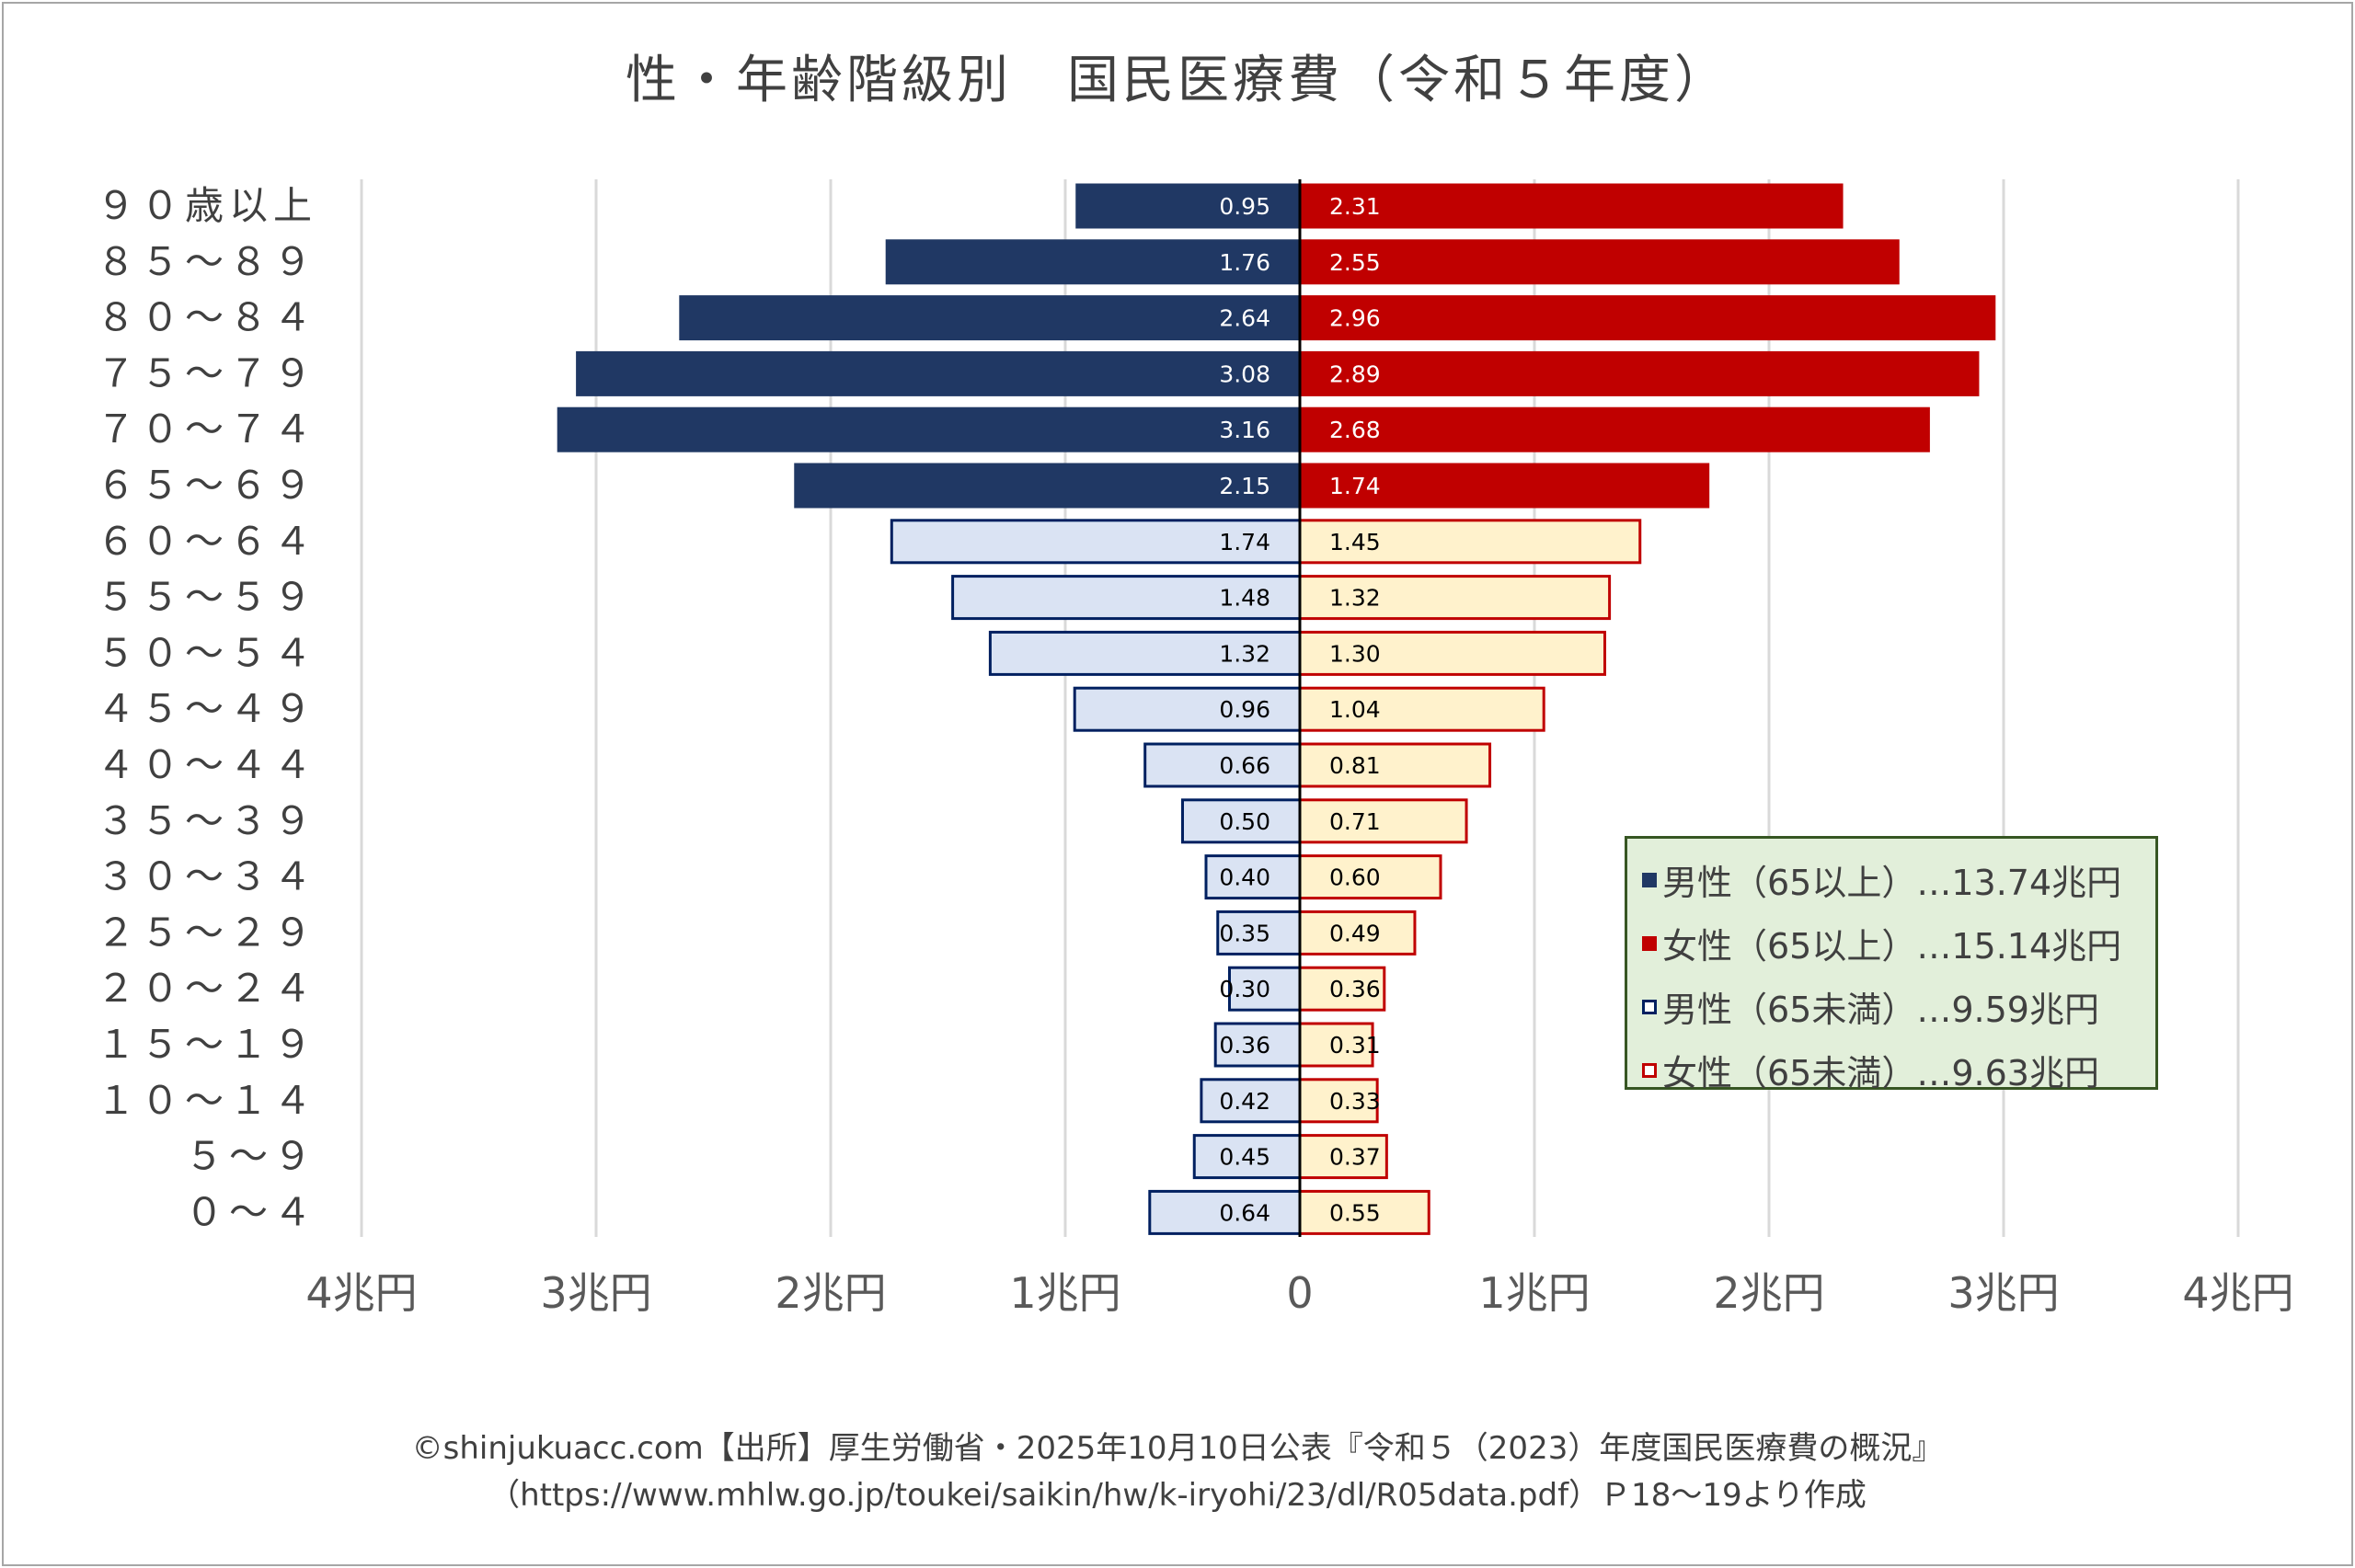 The width and height of the screenshot is (2355, 1568). I want to click on data-label-female: 0.36, so click(1355, 989).